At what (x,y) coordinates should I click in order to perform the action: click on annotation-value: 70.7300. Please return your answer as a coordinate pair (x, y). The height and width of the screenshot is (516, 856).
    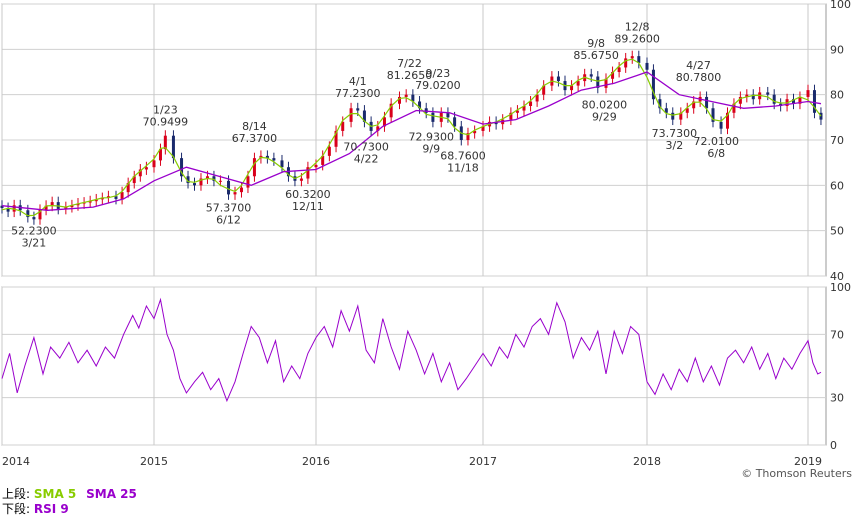
    Looking at the image, I should click on (366, 147).